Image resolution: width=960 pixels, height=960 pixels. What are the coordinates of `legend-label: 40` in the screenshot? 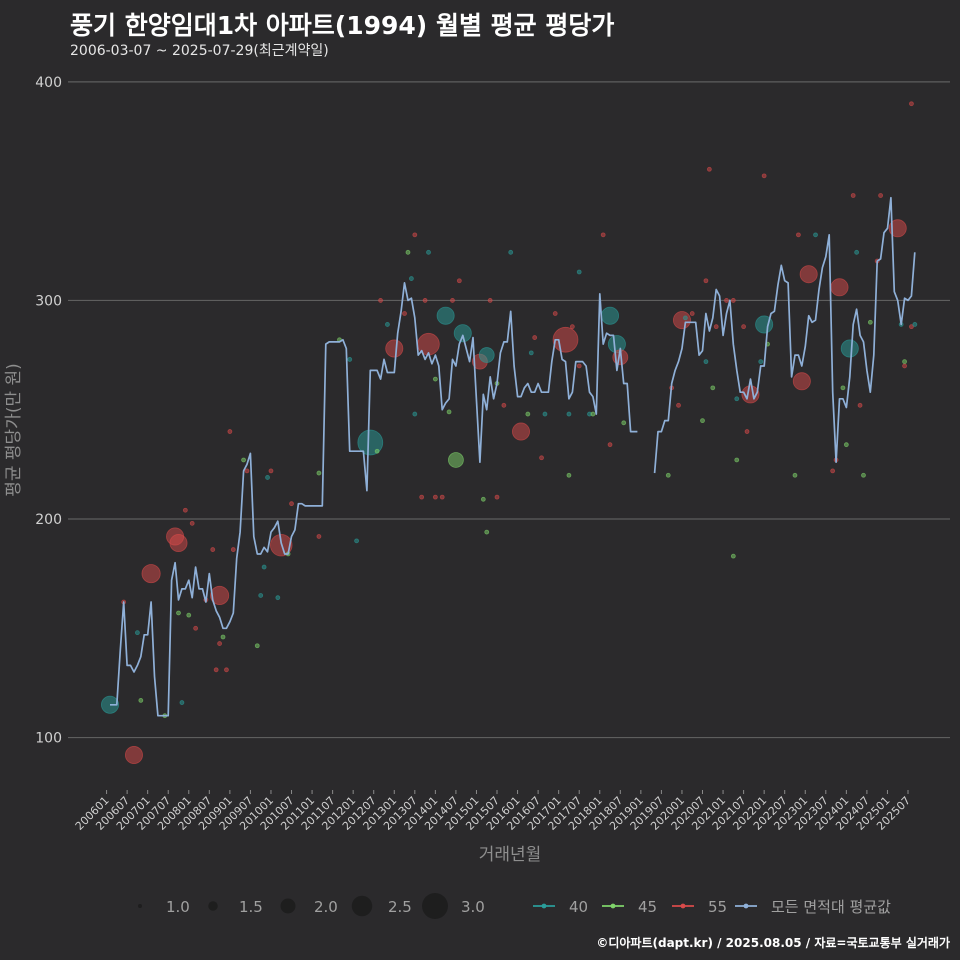 It's located at (578, 907).